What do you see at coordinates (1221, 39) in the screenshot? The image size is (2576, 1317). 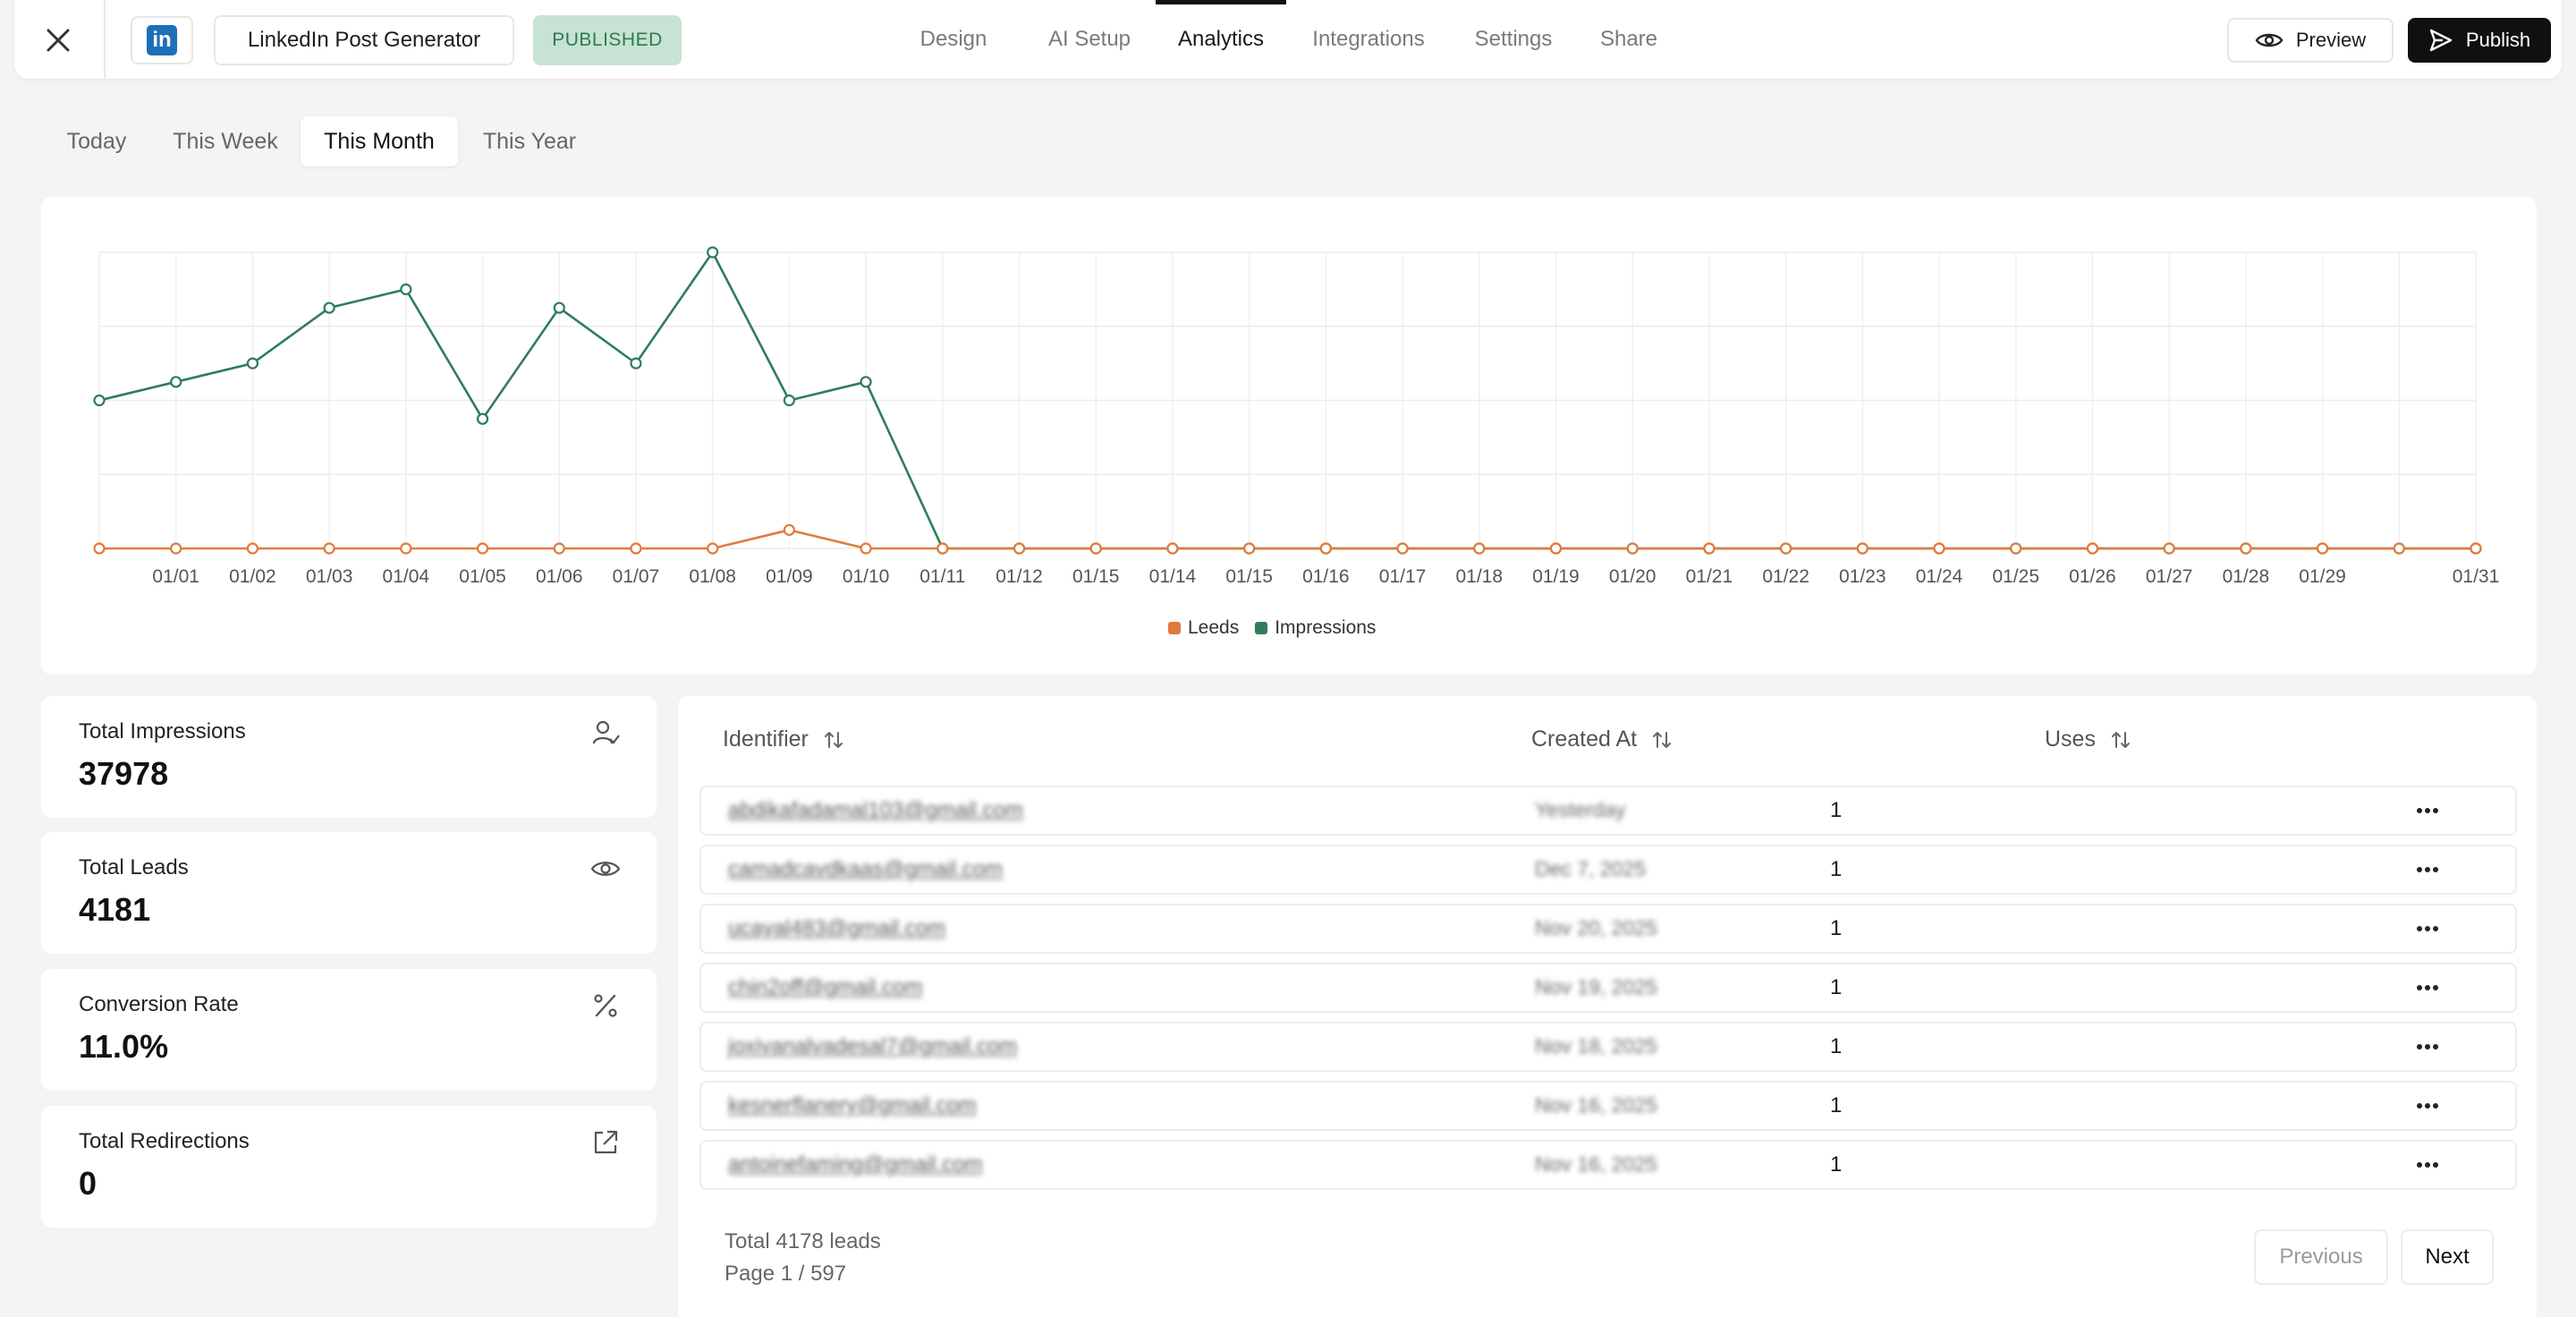 I see `tab-analytics: Analytics` at bounding box center [1221, 39].